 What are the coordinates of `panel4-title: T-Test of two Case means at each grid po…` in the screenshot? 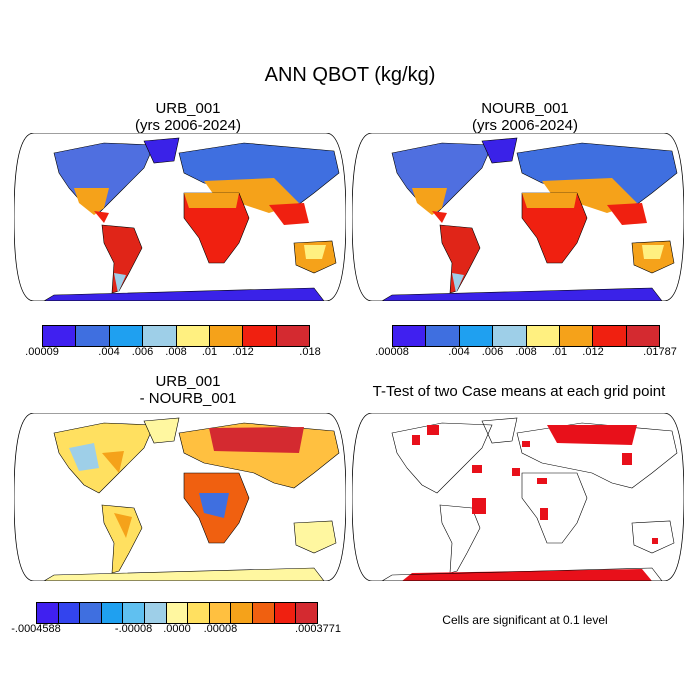 It's located at (519, 391).